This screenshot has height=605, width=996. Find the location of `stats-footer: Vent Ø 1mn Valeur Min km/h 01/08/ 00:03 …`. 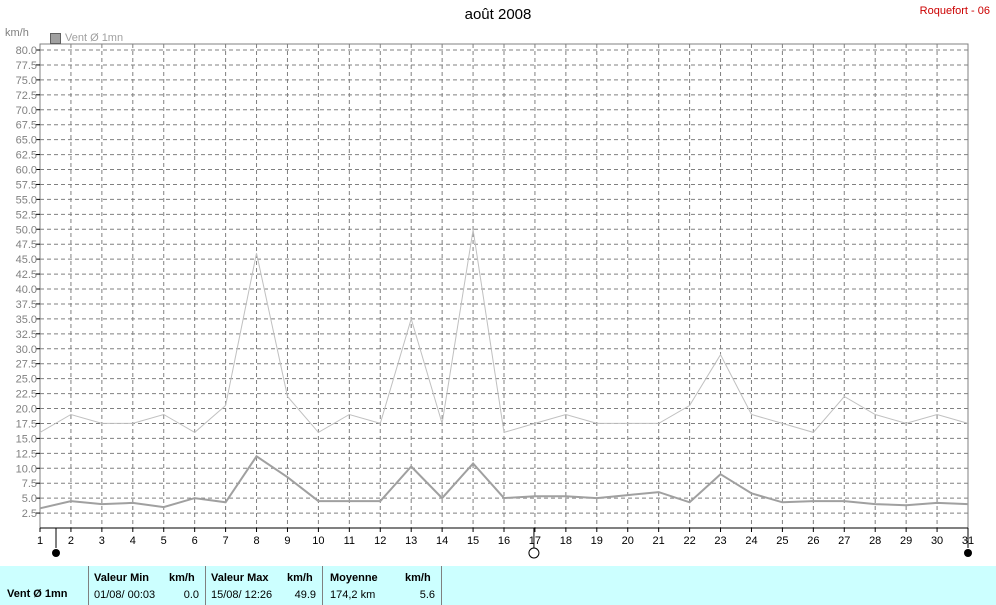

stats-footer: Vent Ø 1mn Valeur Min km/h 01/08/ 00:03 … is located at coordinates (498, 585).